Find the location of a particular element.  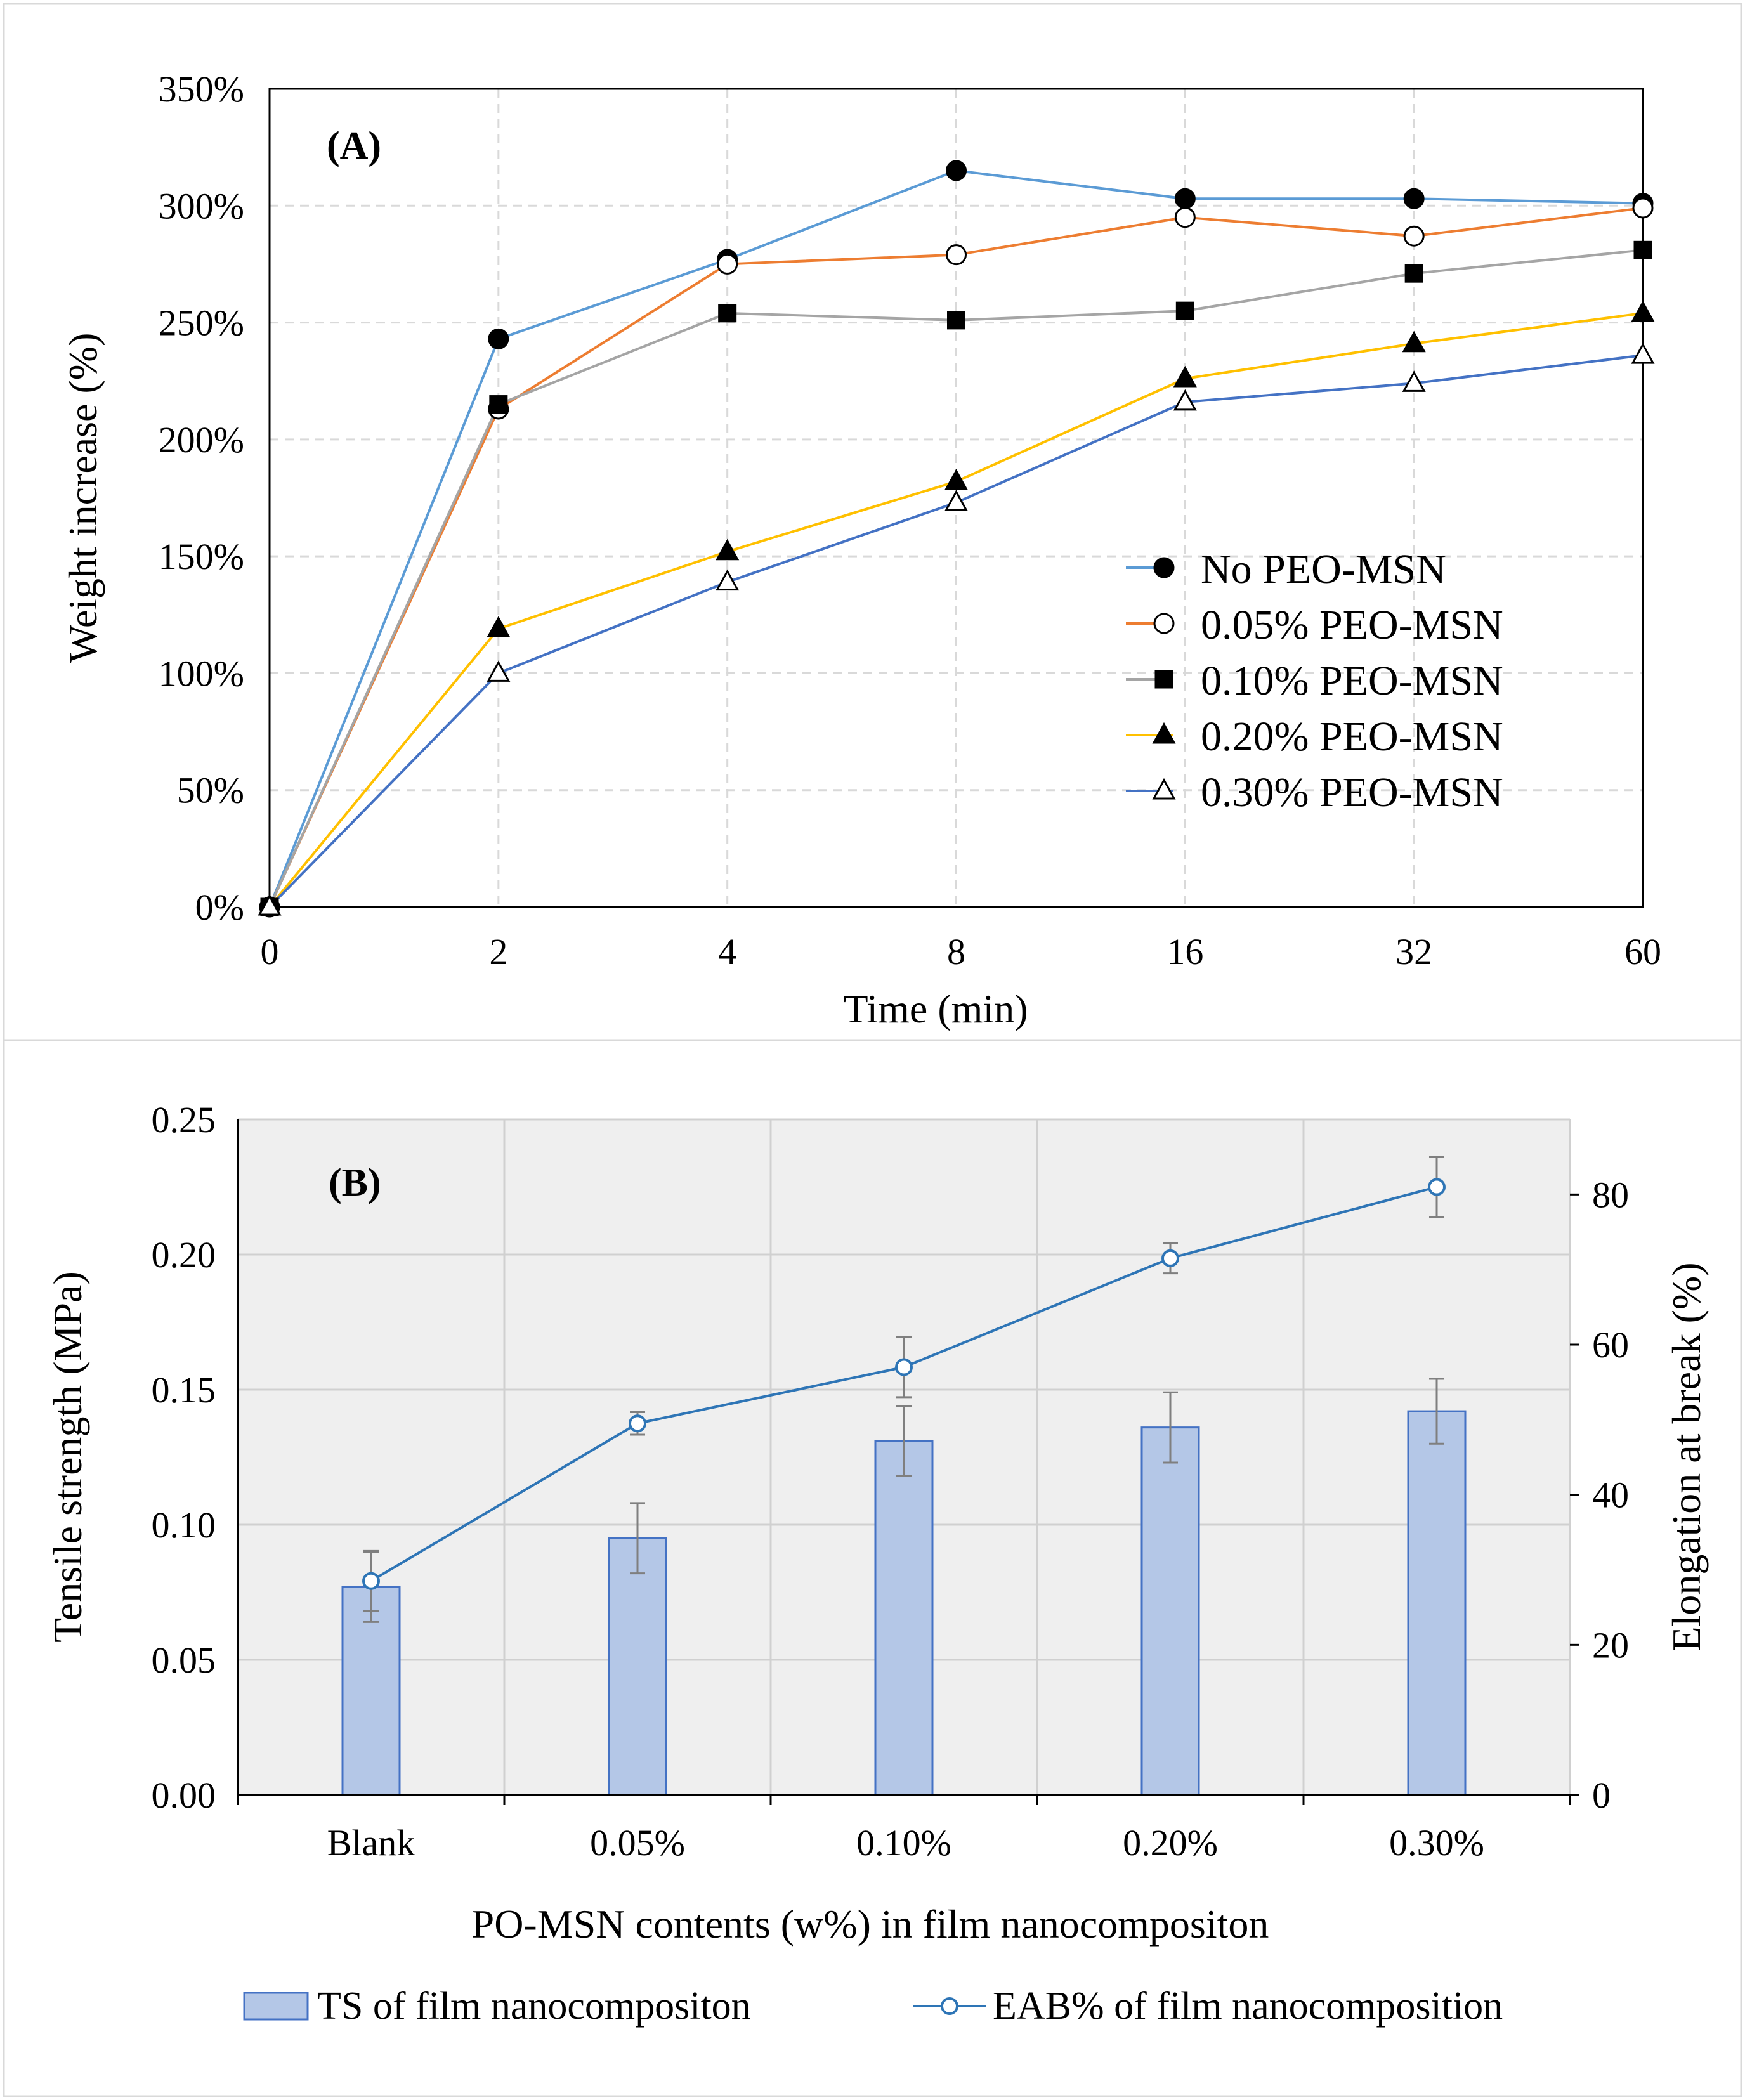

panel-b-y2-tick-label: 20 is located at coordinates (1611, 1645).